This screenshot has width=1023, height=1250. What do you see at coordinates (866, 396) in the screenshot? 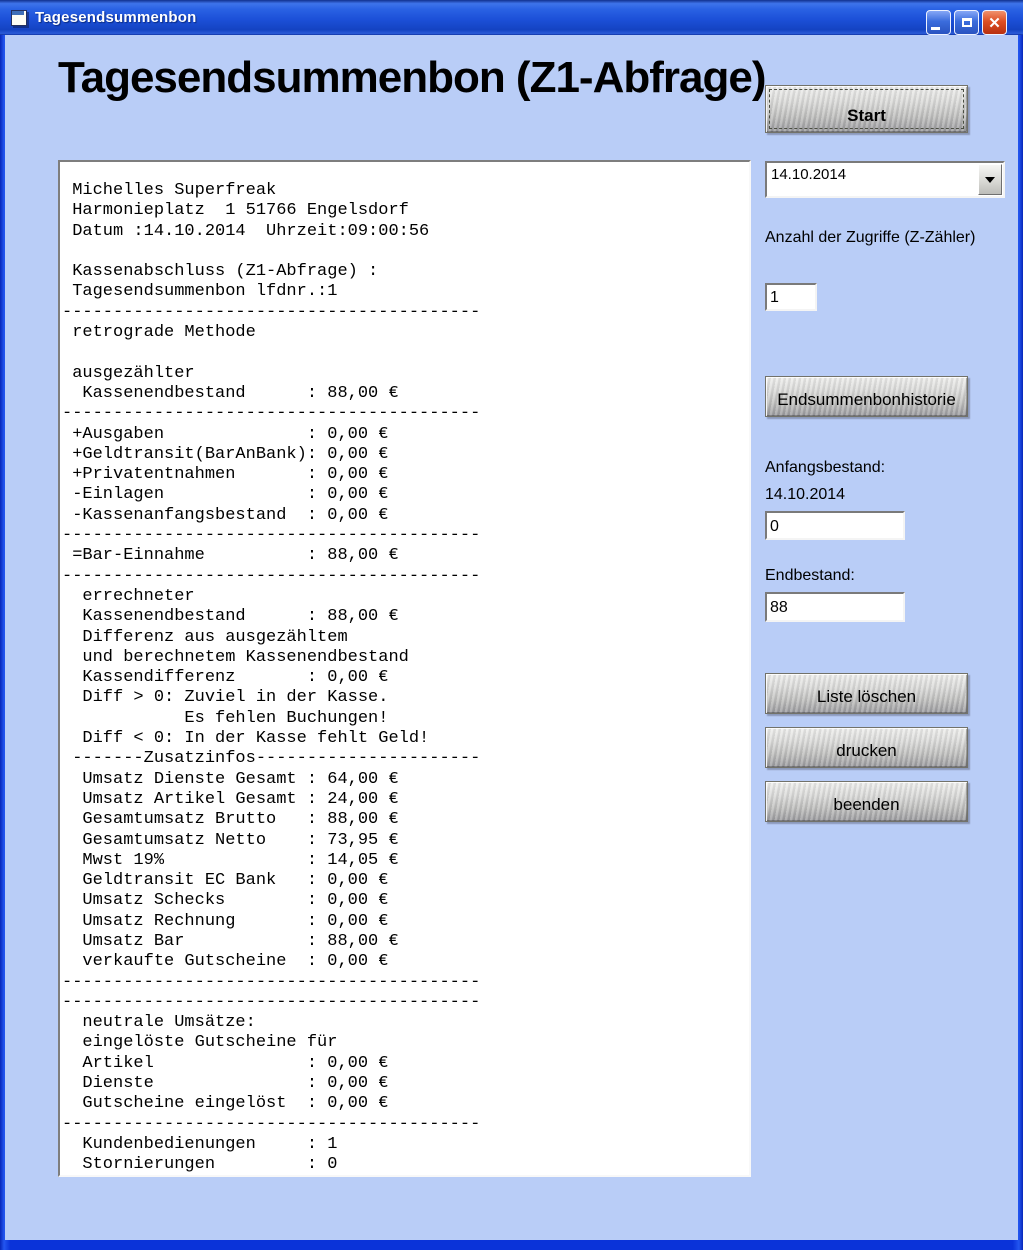
I see `endsummenbonhistorie-button: Endsummenbonhistorie` at bounding box center [866, 396].